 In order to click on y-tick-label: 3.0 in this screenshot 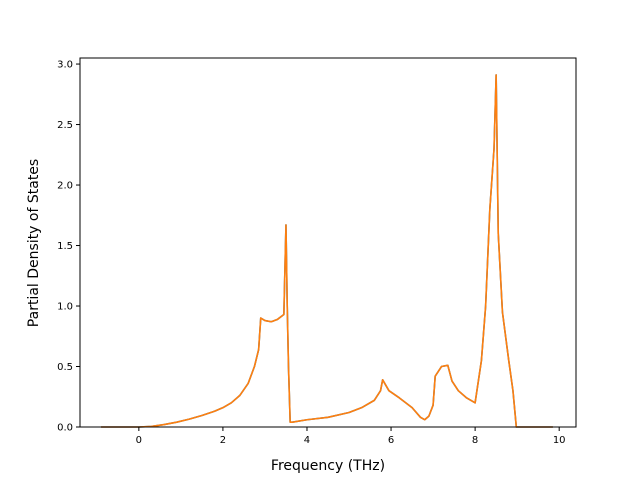, I will do `click(65, 65)`.